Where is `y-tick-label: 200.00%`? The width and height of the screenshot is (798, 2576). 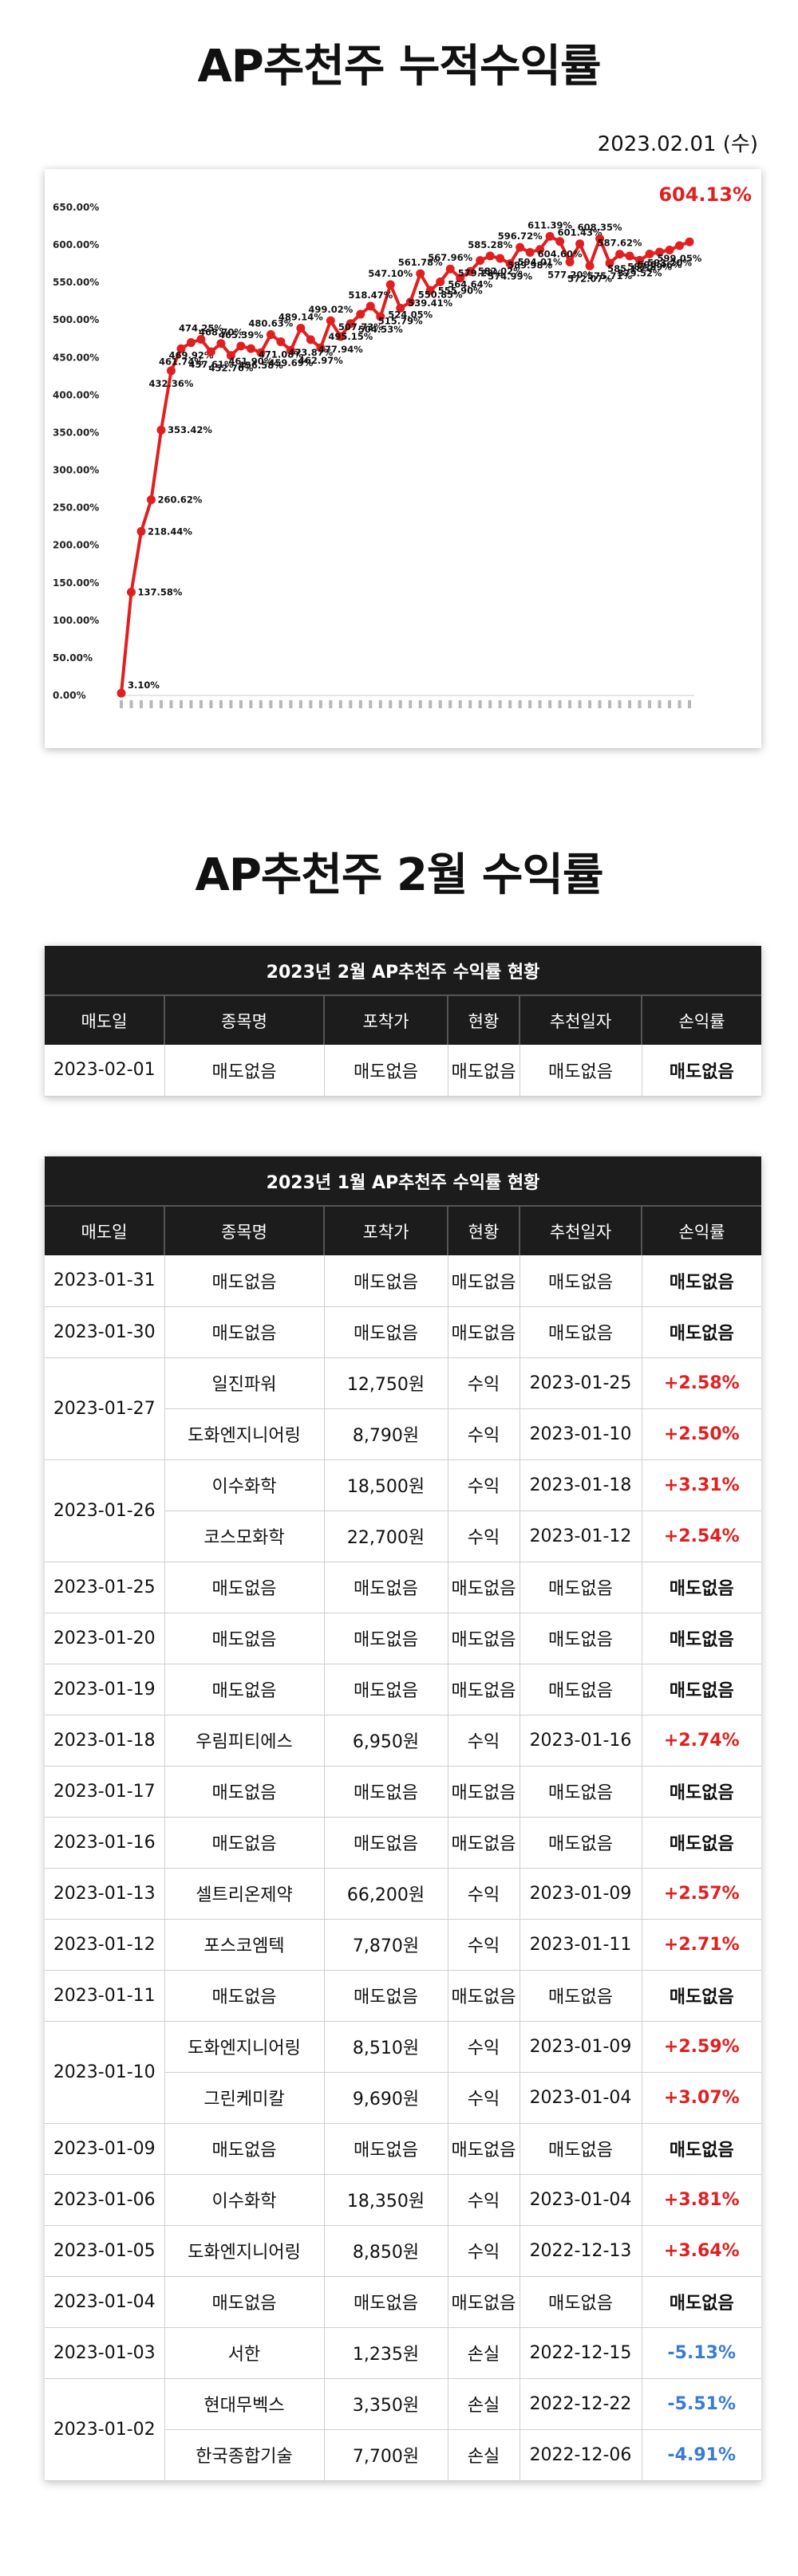
y-tick-label: 200.00% is located at coordinates (76, 545).